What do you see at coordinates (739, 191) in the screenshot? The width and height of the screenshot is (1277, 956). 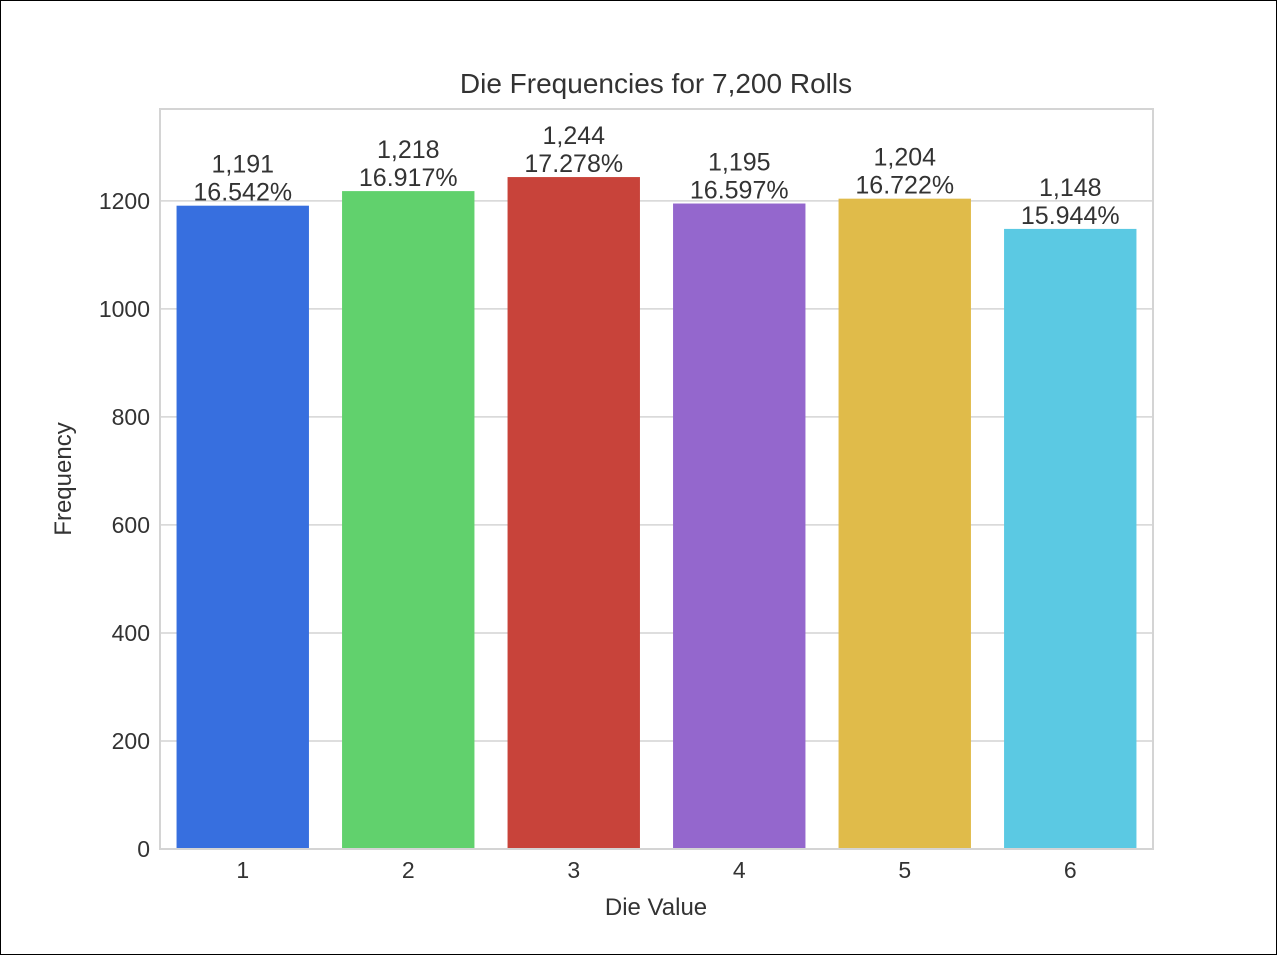 I see `data-label-percent: 16.597%` at bounding box center [739, 191].